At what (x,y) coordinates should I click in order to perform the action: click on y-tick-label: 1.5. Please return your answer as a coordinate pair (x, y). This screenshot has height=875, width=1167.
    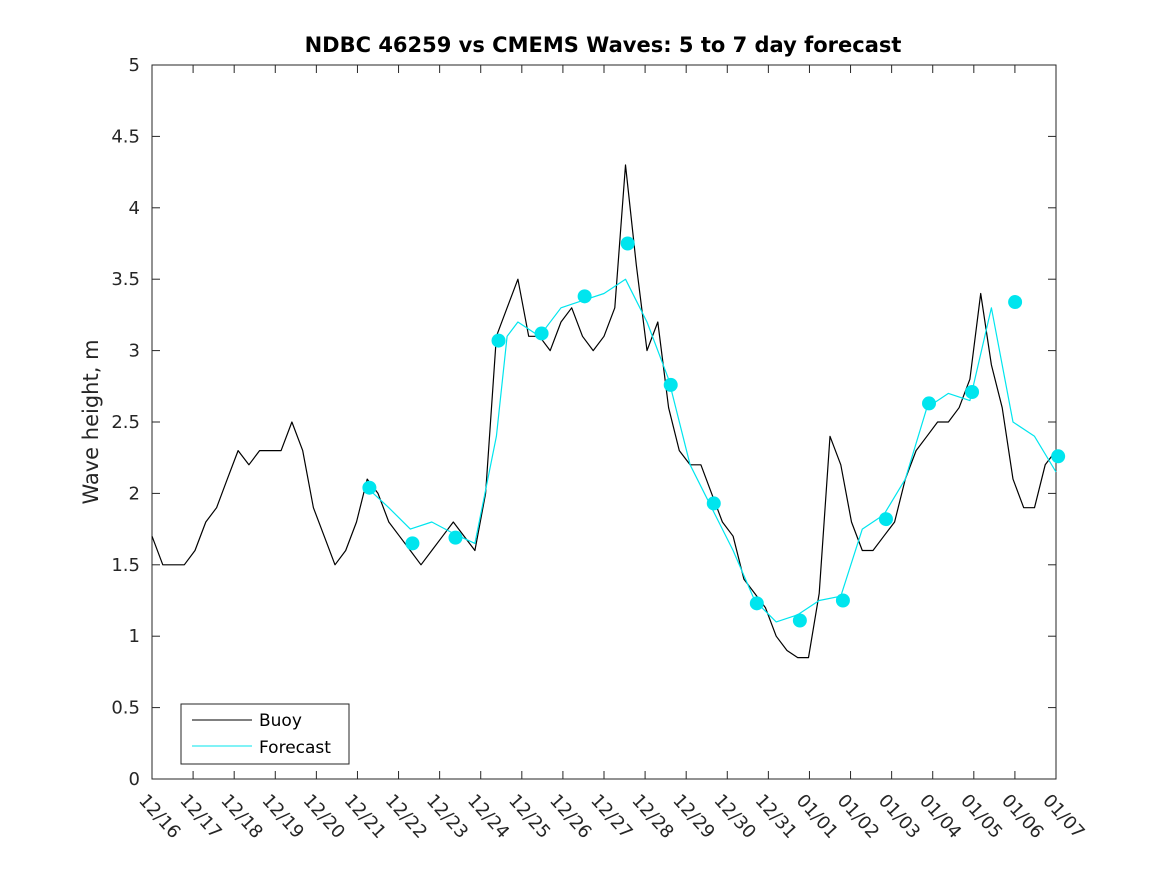
    Looking at the image, I should click on (125, 565).